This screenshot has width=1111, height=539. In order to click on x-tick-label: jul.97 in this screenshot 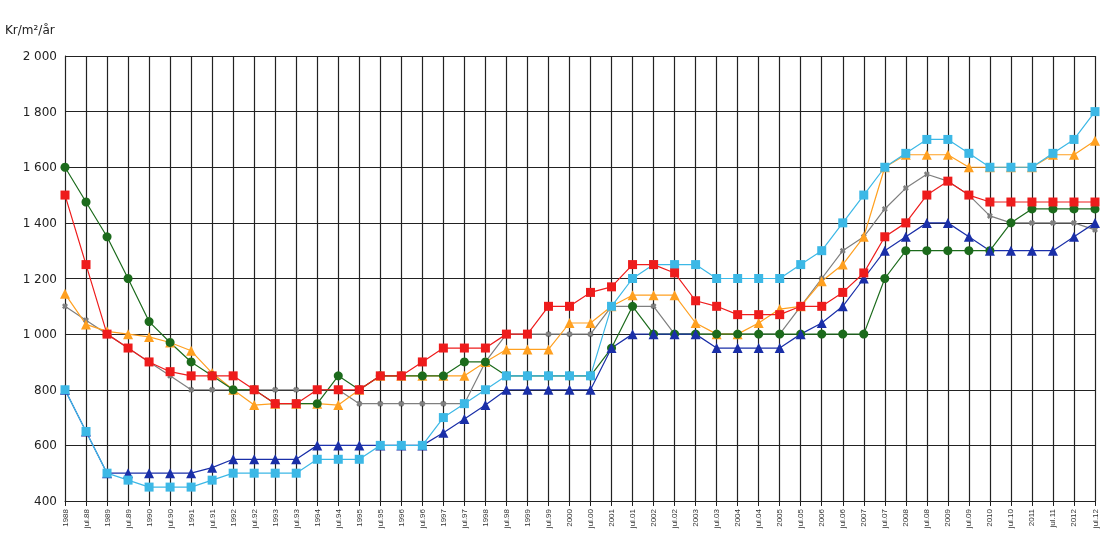, I will do `click(464, 519)`.